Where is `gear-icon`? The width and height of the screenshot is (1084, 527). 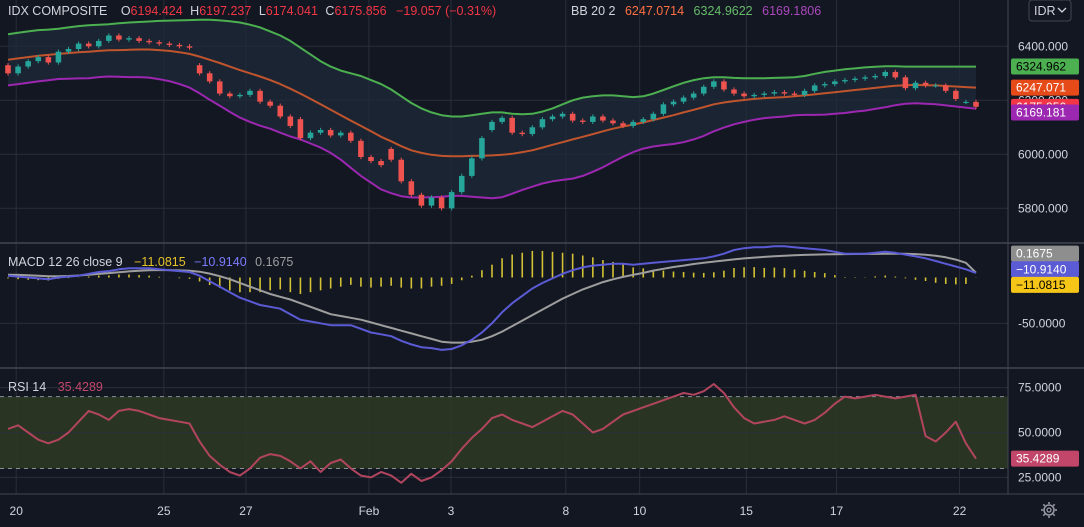 gear-icon is located at coordinates (1049, 510).